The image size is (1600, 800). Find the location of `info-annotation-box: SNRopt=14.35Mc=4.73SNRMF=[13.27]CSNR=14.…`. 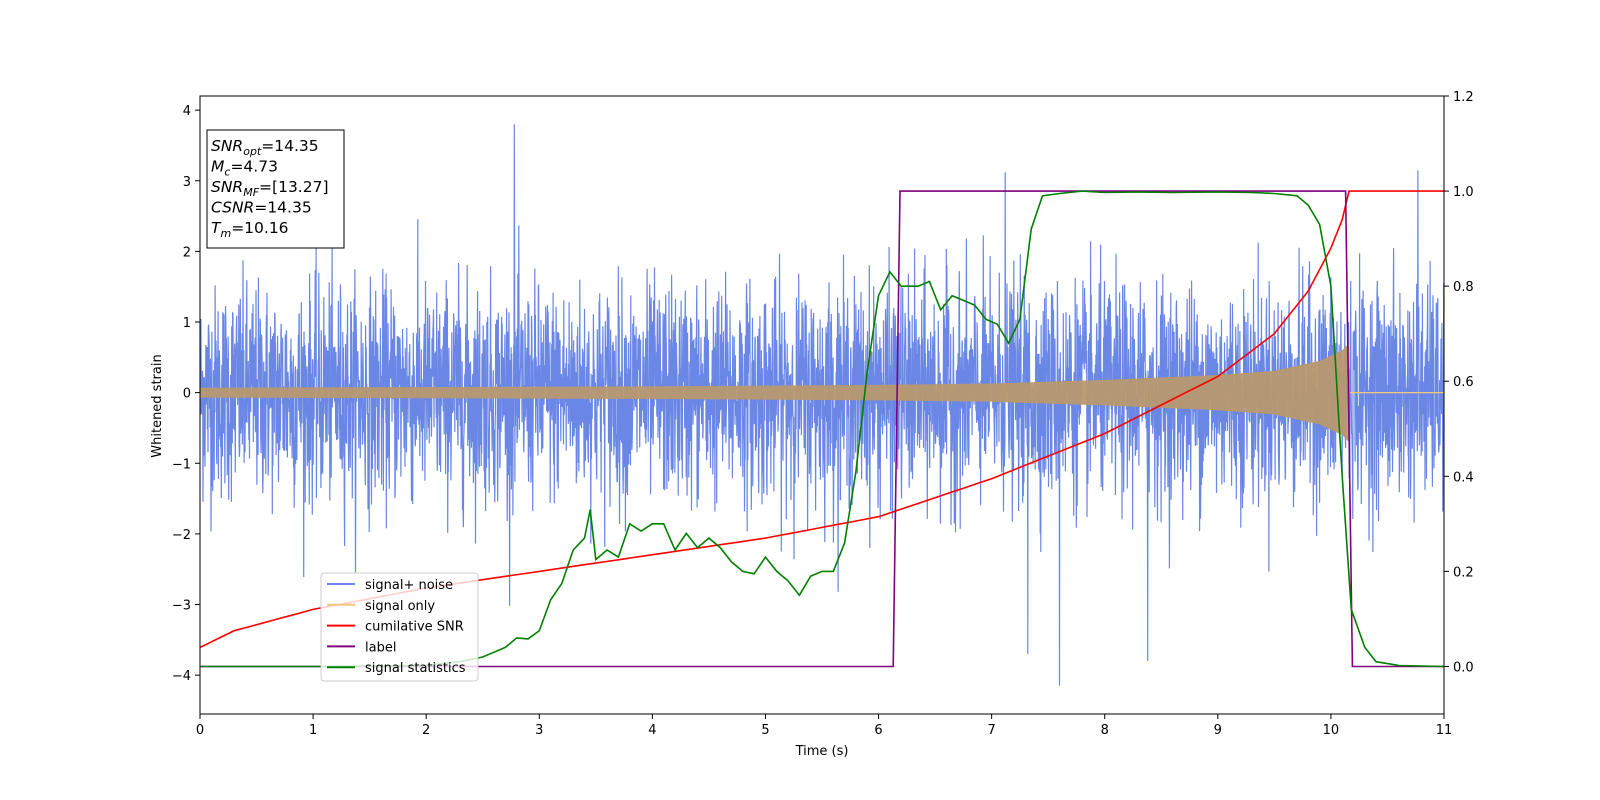

info-annotation-box: SNRopt=14.35Mc=4.73SNRMF=[13.27]CSNR=14.… is located at coordinates (275, 189).